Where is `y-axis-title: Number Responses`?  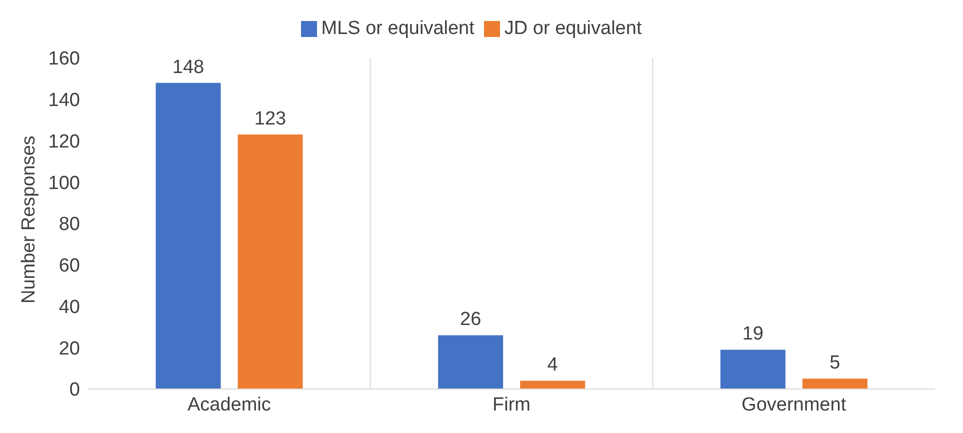
y-axis-title: Number Responses is located at coordinates (29, 220).